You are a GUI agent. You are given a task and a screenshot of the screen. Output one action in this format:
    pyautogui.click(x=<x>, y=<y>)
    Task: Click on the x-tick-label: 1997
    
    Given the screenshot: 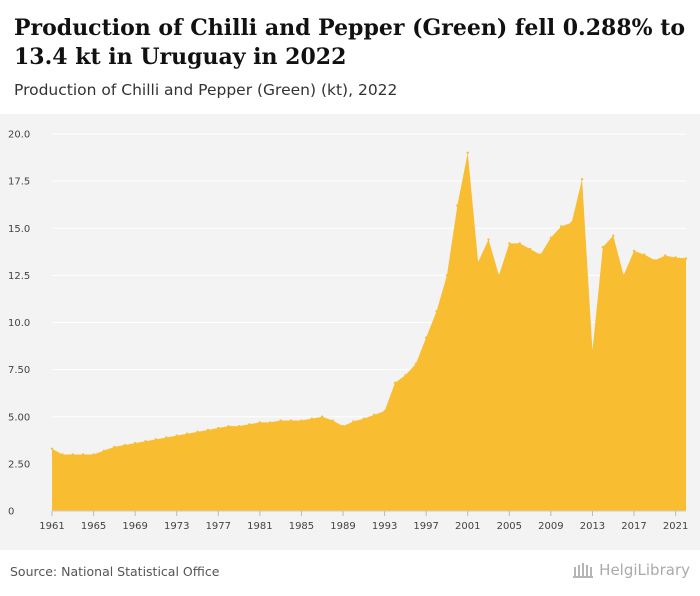 What is the action you would take?
    pyautogui.click(x=425, y=526)
    